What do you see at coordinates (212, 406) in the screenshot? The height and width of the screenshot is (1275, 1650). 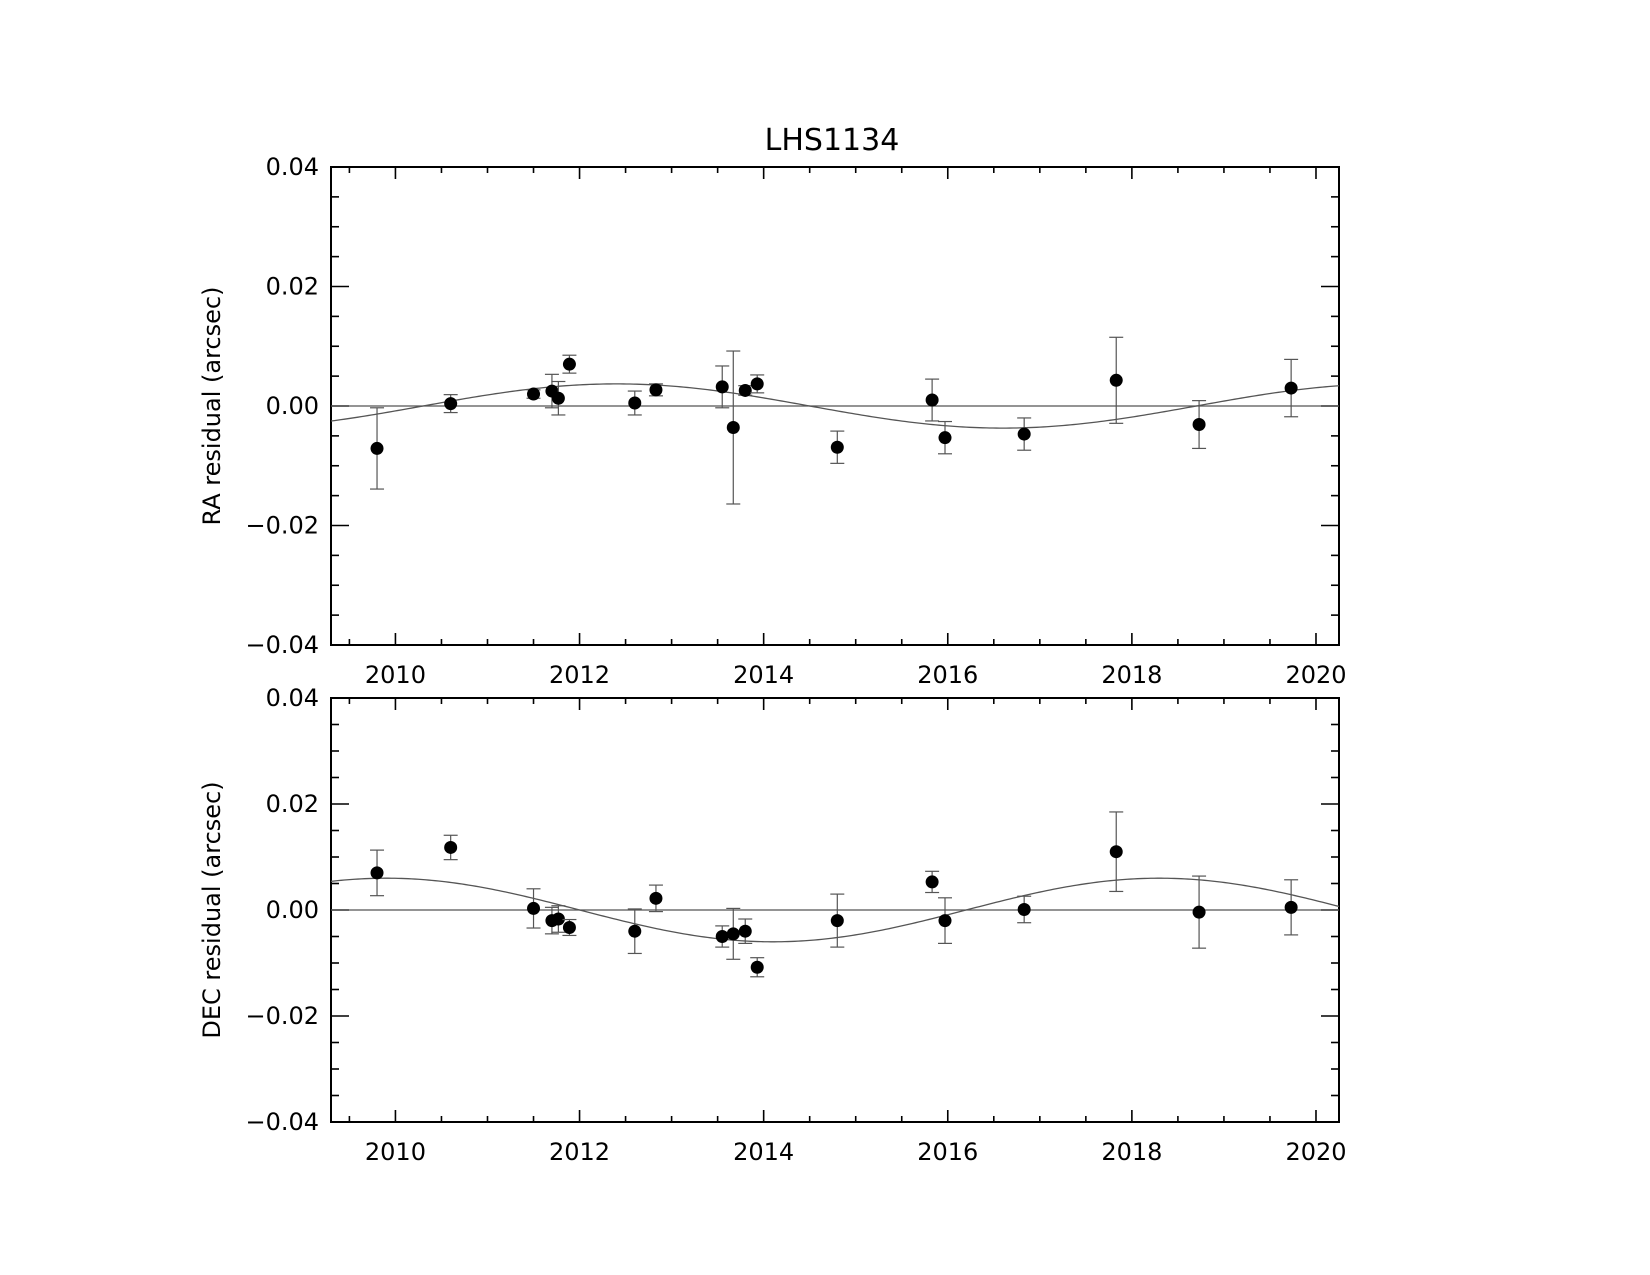 I see `y-axis-label: RA residual (arcsec)` at bounding box center [212, 406].